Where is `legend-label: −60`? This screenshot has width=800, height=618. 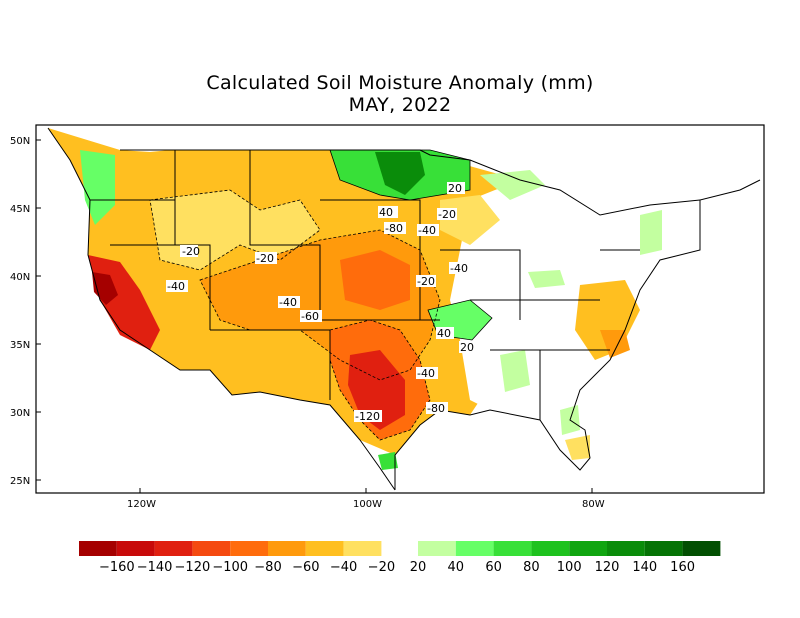 legend-label: −60 is located at coordinates (305, 567).